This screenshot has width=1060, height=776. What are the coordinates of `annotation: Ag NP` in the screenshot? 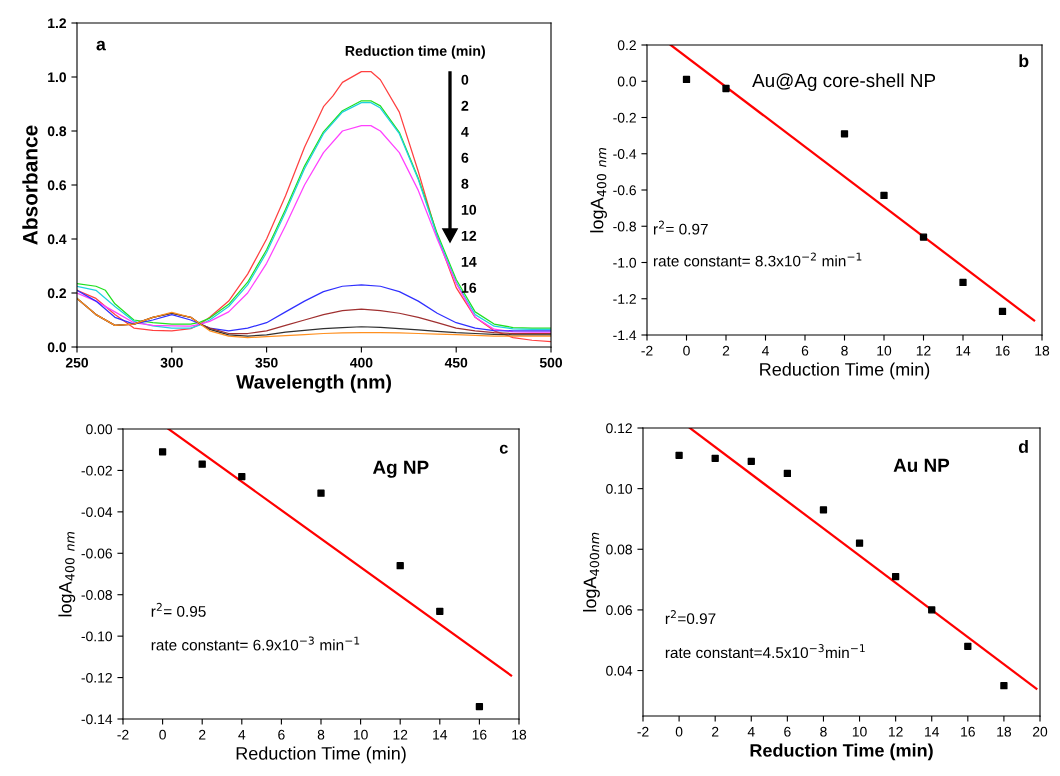 It's located at (400, 469).